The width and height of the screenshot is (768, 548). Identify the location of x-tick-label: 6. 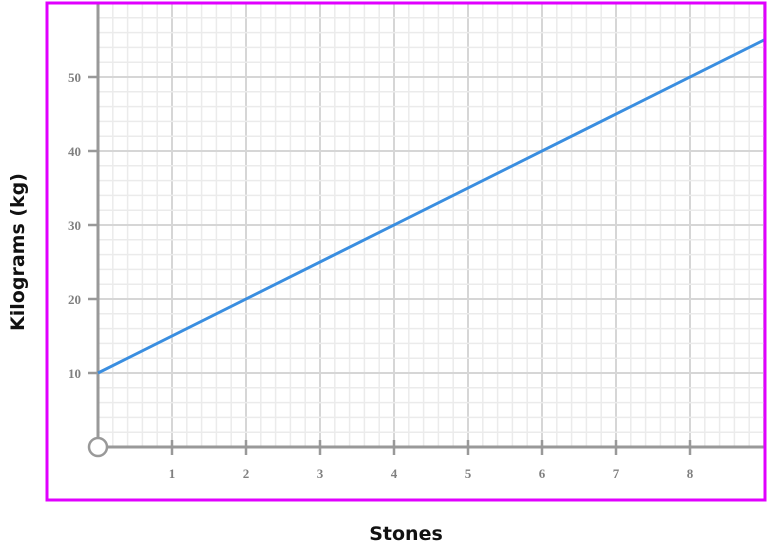
(542, 473).